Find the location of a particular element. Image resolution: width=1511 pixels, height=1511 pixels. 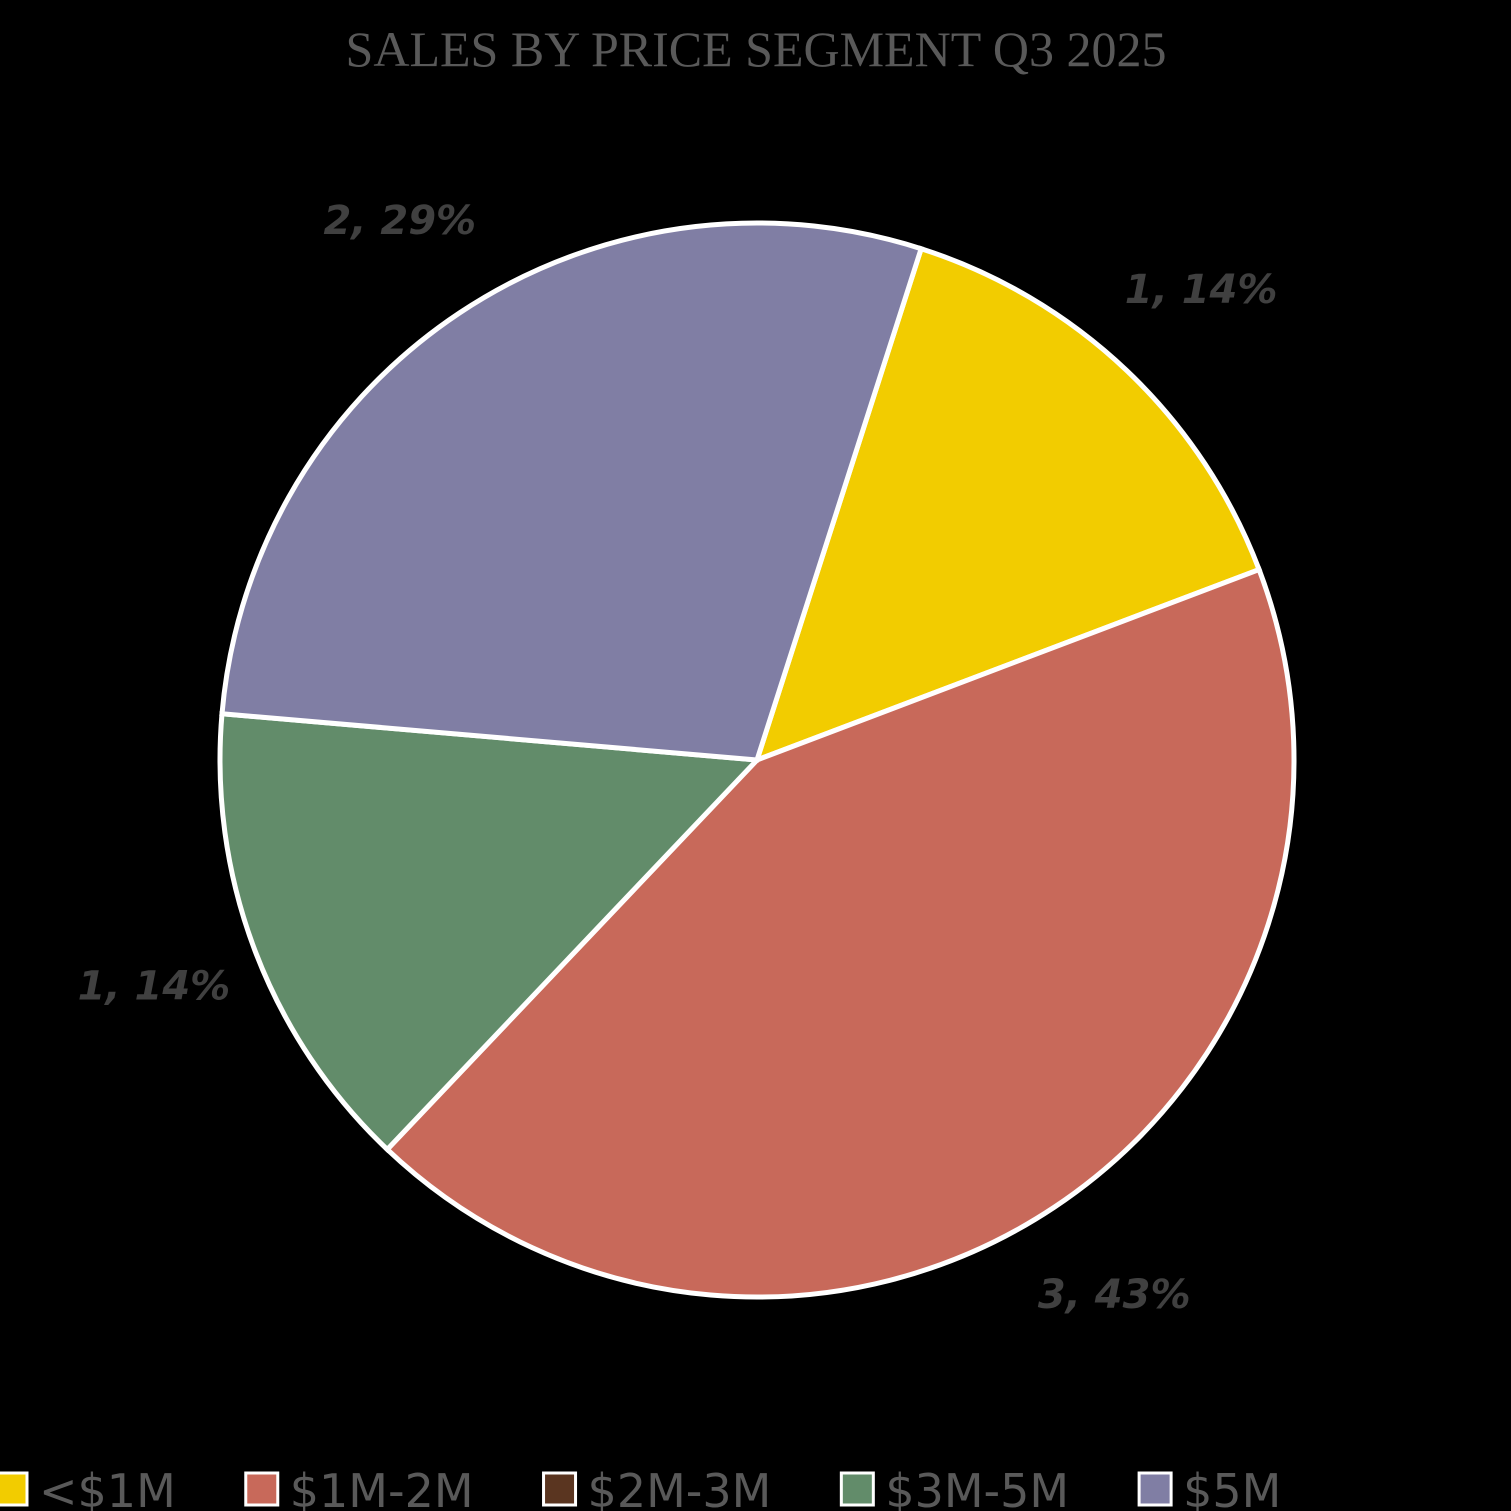

data-label: 3, 43% is located at coordinates (1114, 1295).